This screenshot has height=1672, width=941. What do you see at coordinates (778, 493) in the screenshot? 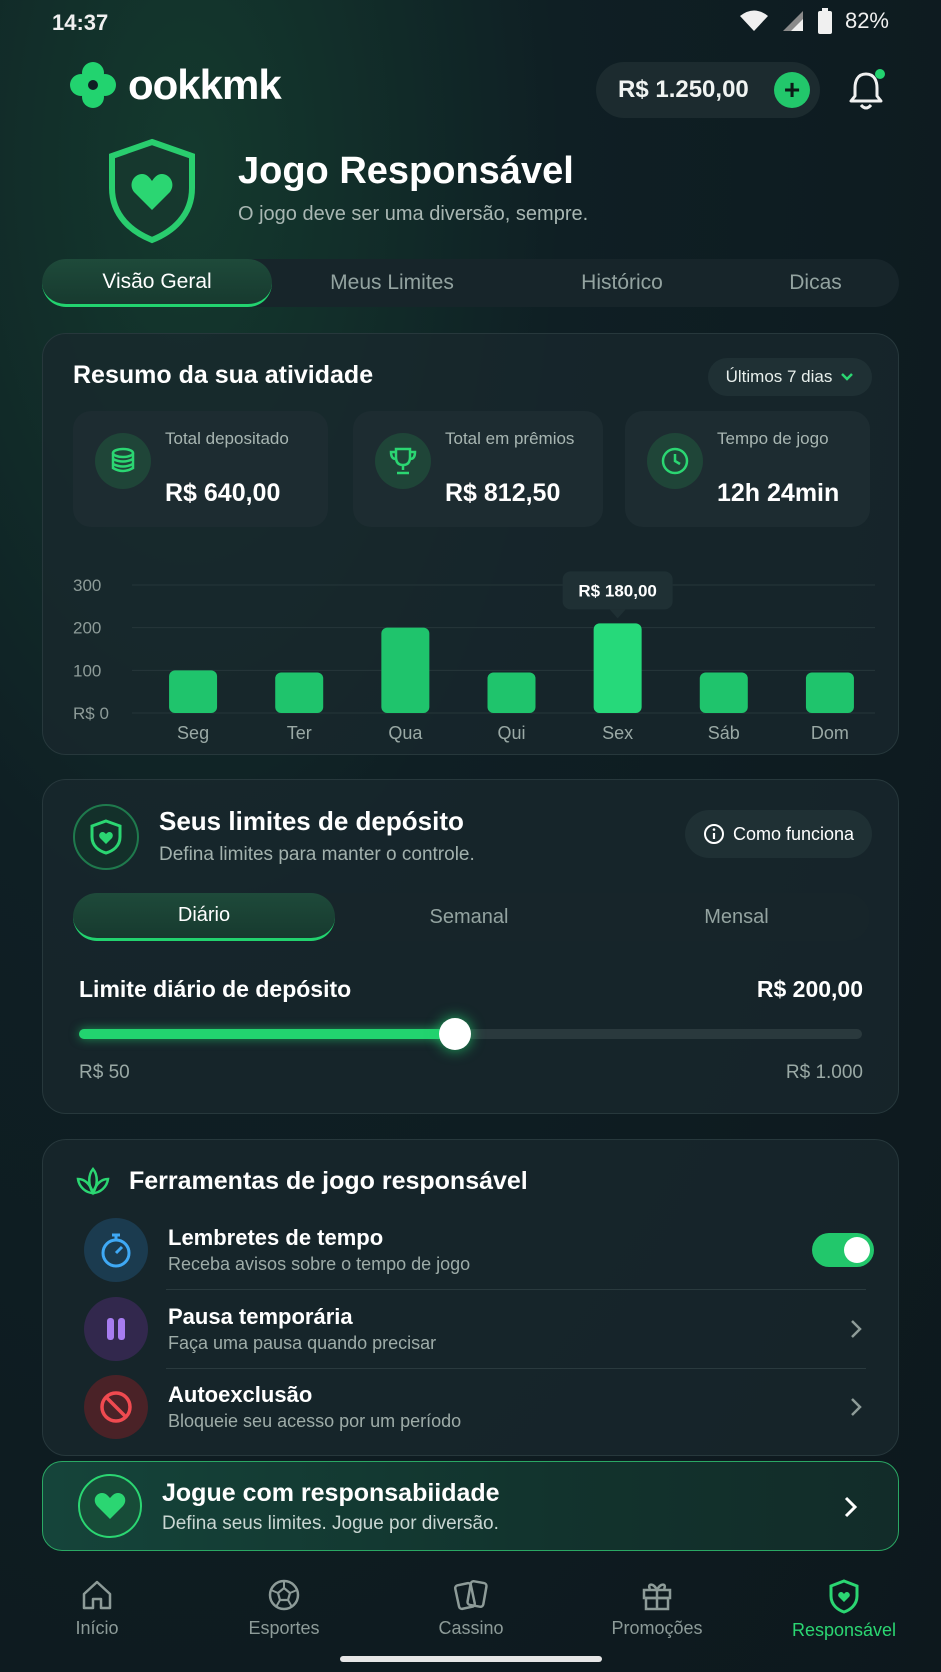
I see `stat-value: 12h 24min` at bounding box center [778, 493].